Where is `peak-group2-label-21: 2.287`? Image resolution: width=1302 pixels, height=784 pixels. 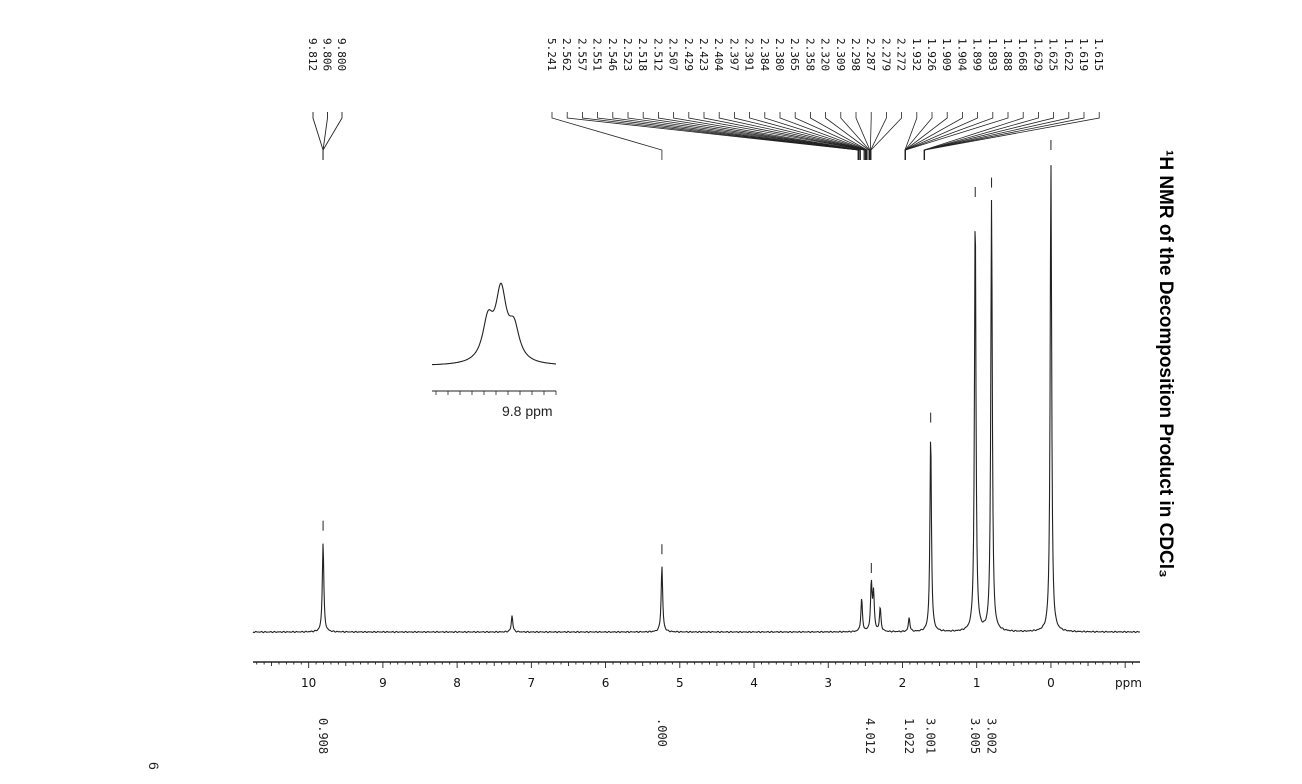
peak-group2-label-21: 2.287 is located at coordinates (870, 54).